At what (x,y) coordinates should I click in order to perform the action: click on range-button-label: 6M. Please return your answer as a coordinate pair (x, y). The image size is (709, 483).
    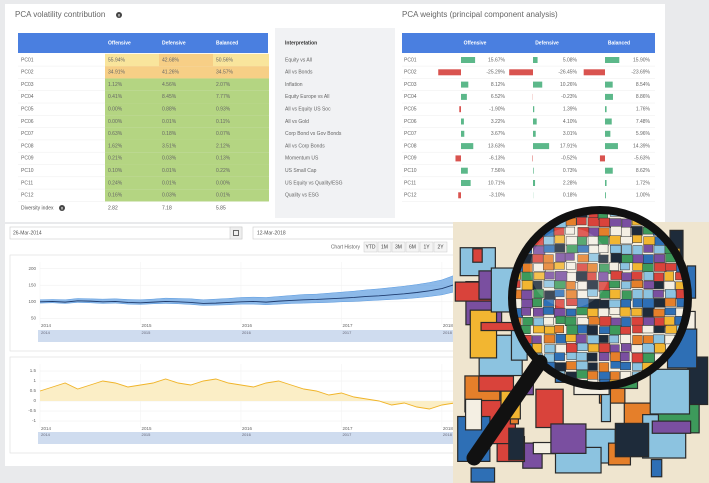
    Looking at the image, I should click on (412, 247).